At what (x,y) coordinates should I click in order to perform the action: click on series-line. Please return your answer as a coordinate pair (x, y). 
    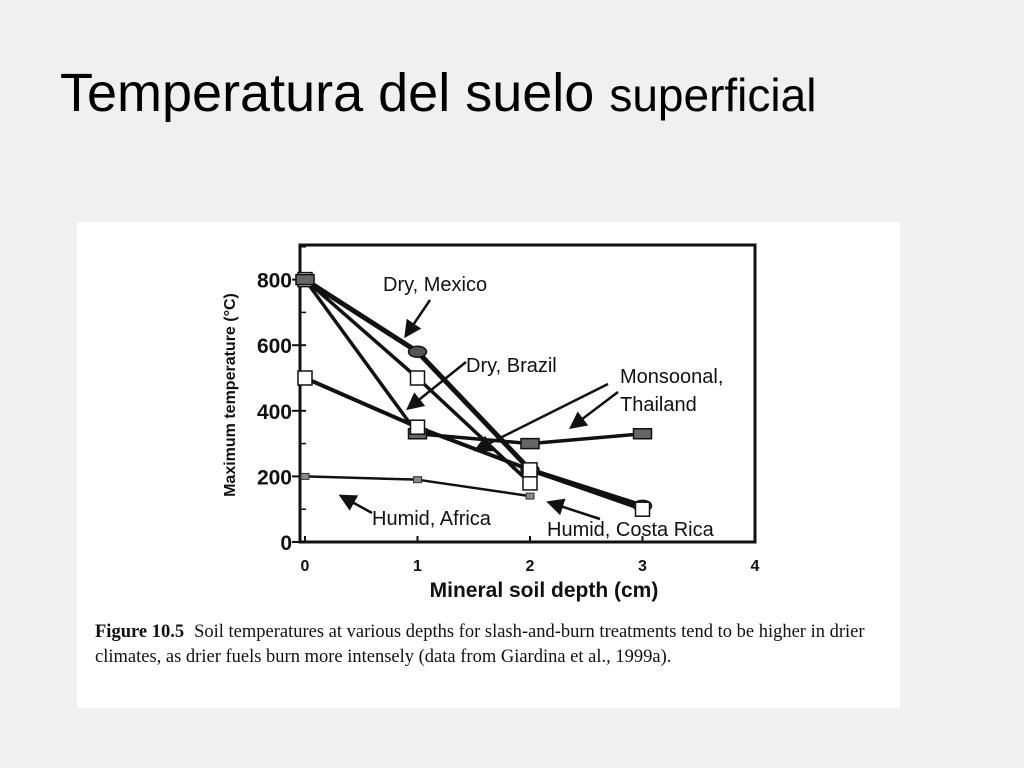
    Looking at the image, I should click on (474, 444).